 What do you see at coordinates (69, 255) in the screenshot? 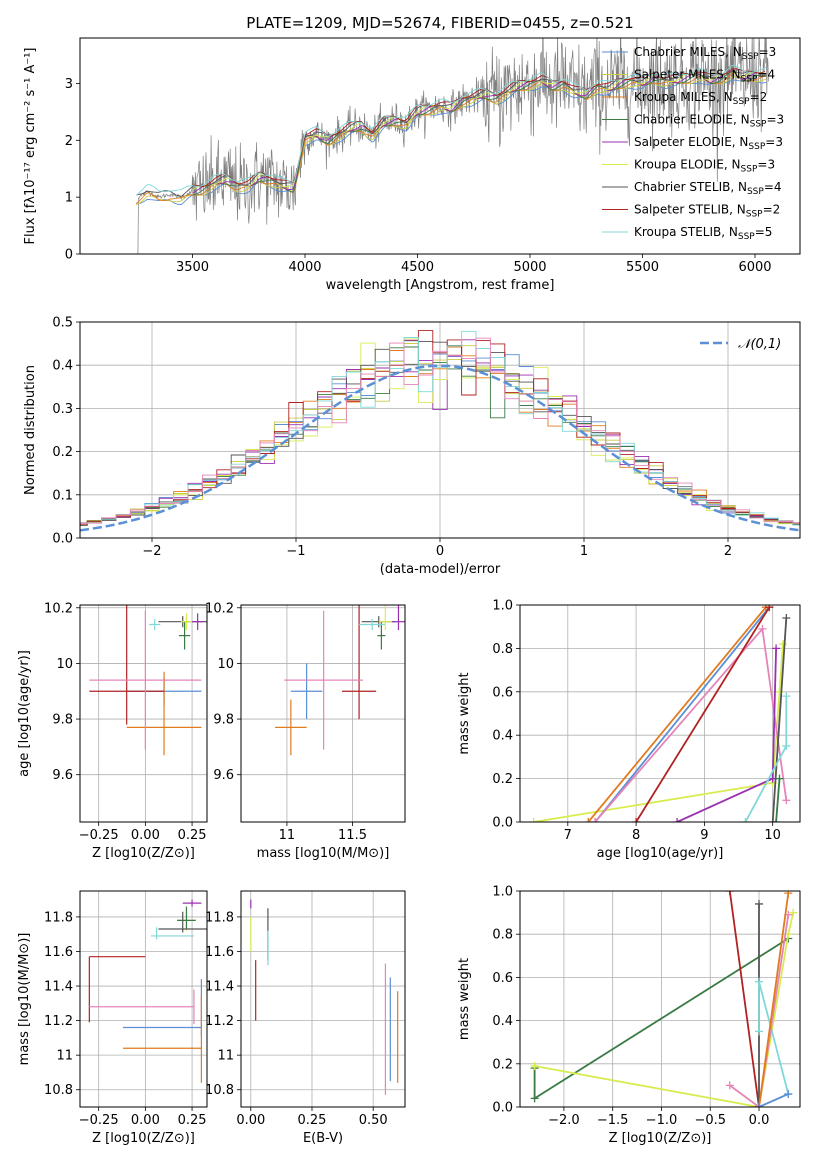
I see `y-tick-label: 0` at bounding box center [69, 255].